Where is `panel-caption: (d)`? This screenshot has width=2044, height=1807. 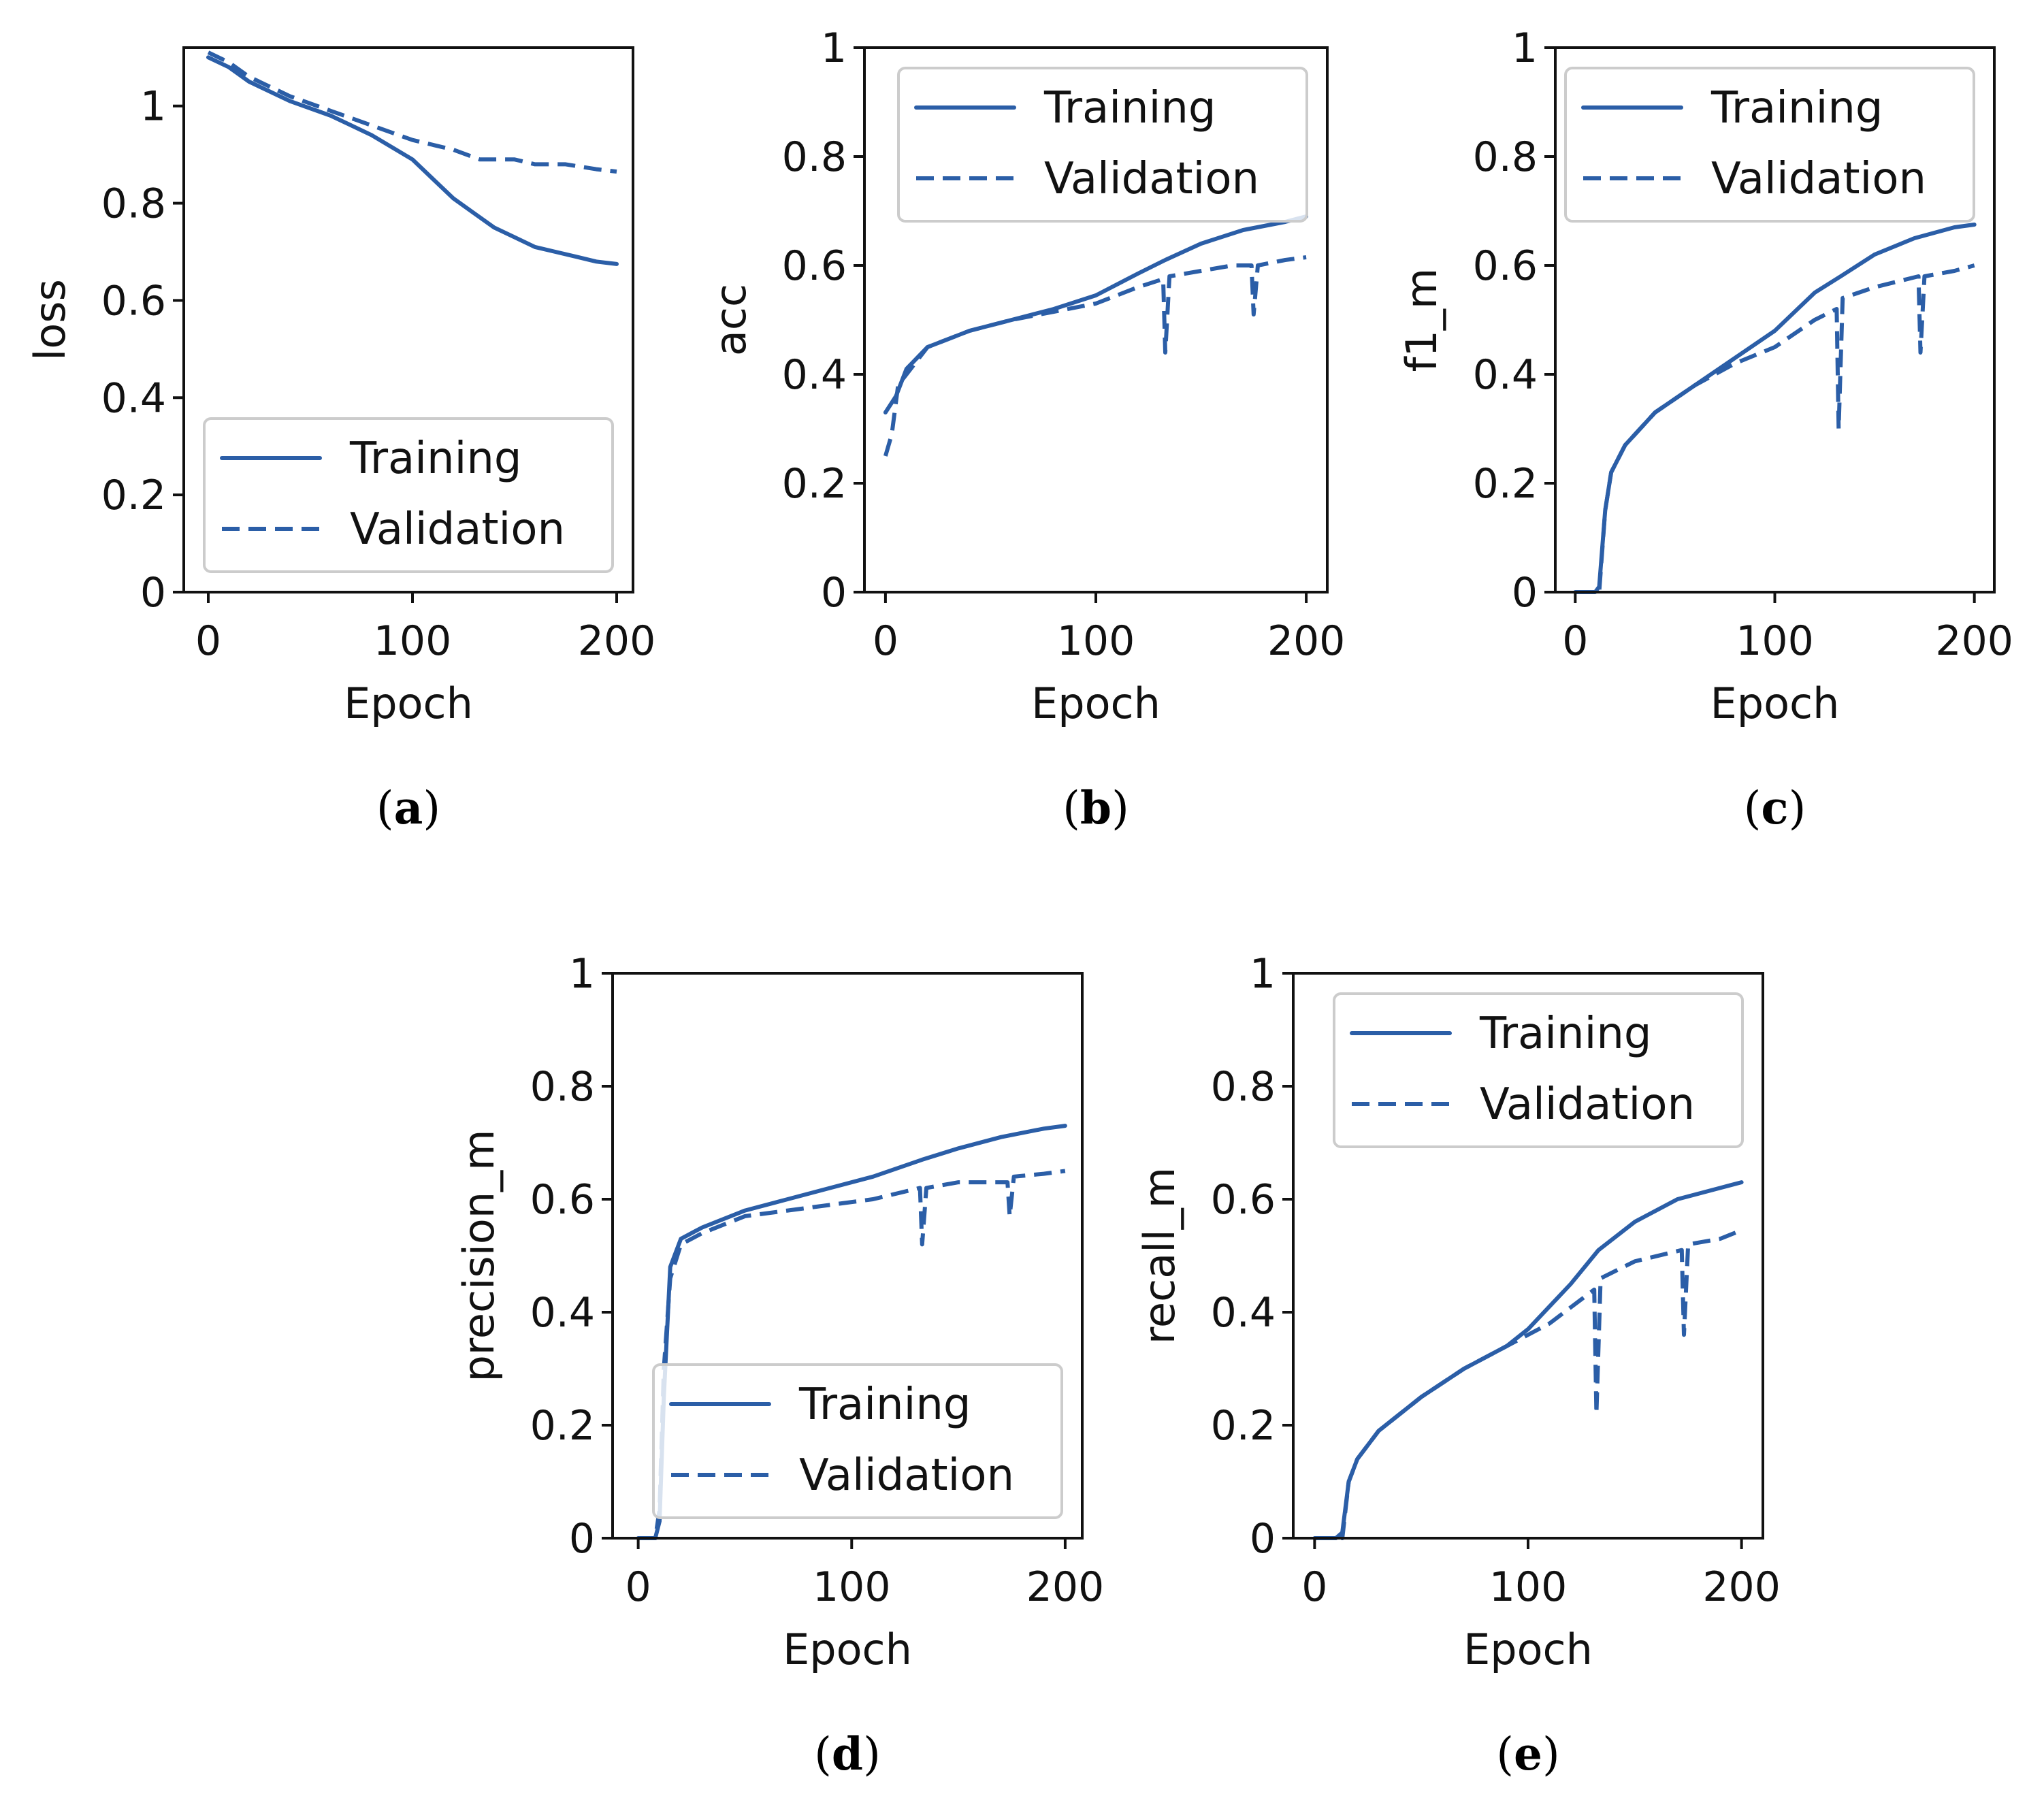
panel-caption: (d) is located at coordinates (847, 1753).